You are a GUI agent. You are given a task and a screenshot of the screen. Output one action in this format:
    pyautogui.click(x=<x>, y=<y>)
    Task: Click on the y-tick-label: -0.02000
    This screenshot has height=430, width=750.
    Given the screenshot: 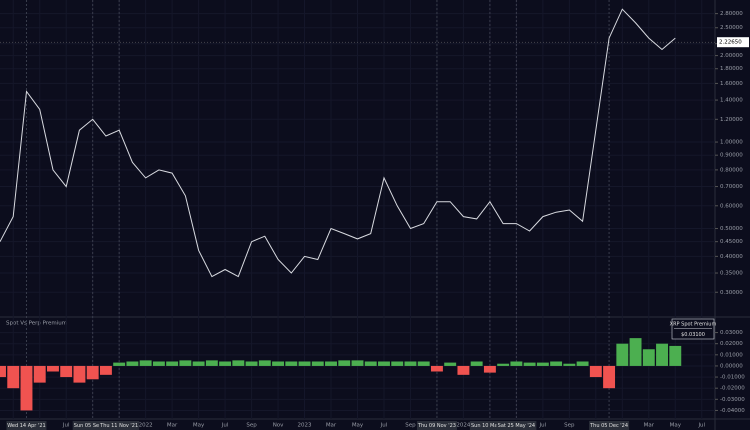 What is the action you would take?
    pyautogui.click(x=732, y=389)
    